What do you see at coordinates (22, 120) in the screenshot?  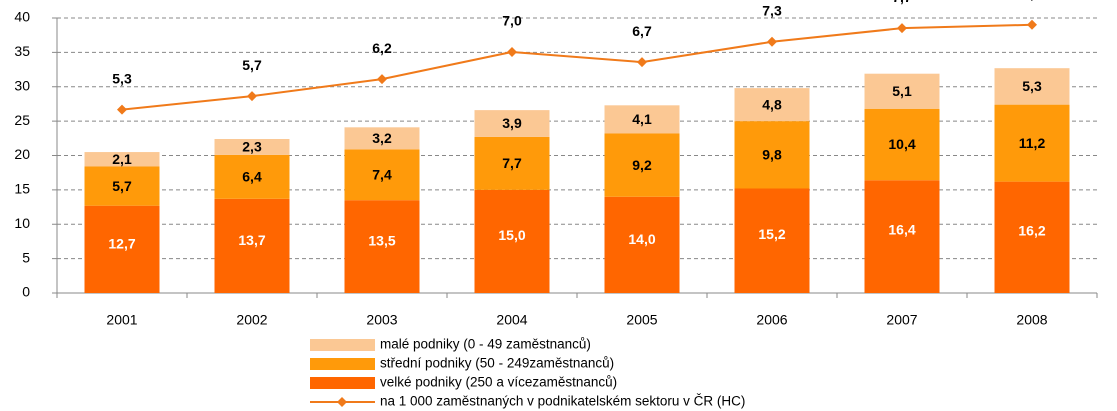 I see `y-tick-label: 25` at bounding box center [22, 120].